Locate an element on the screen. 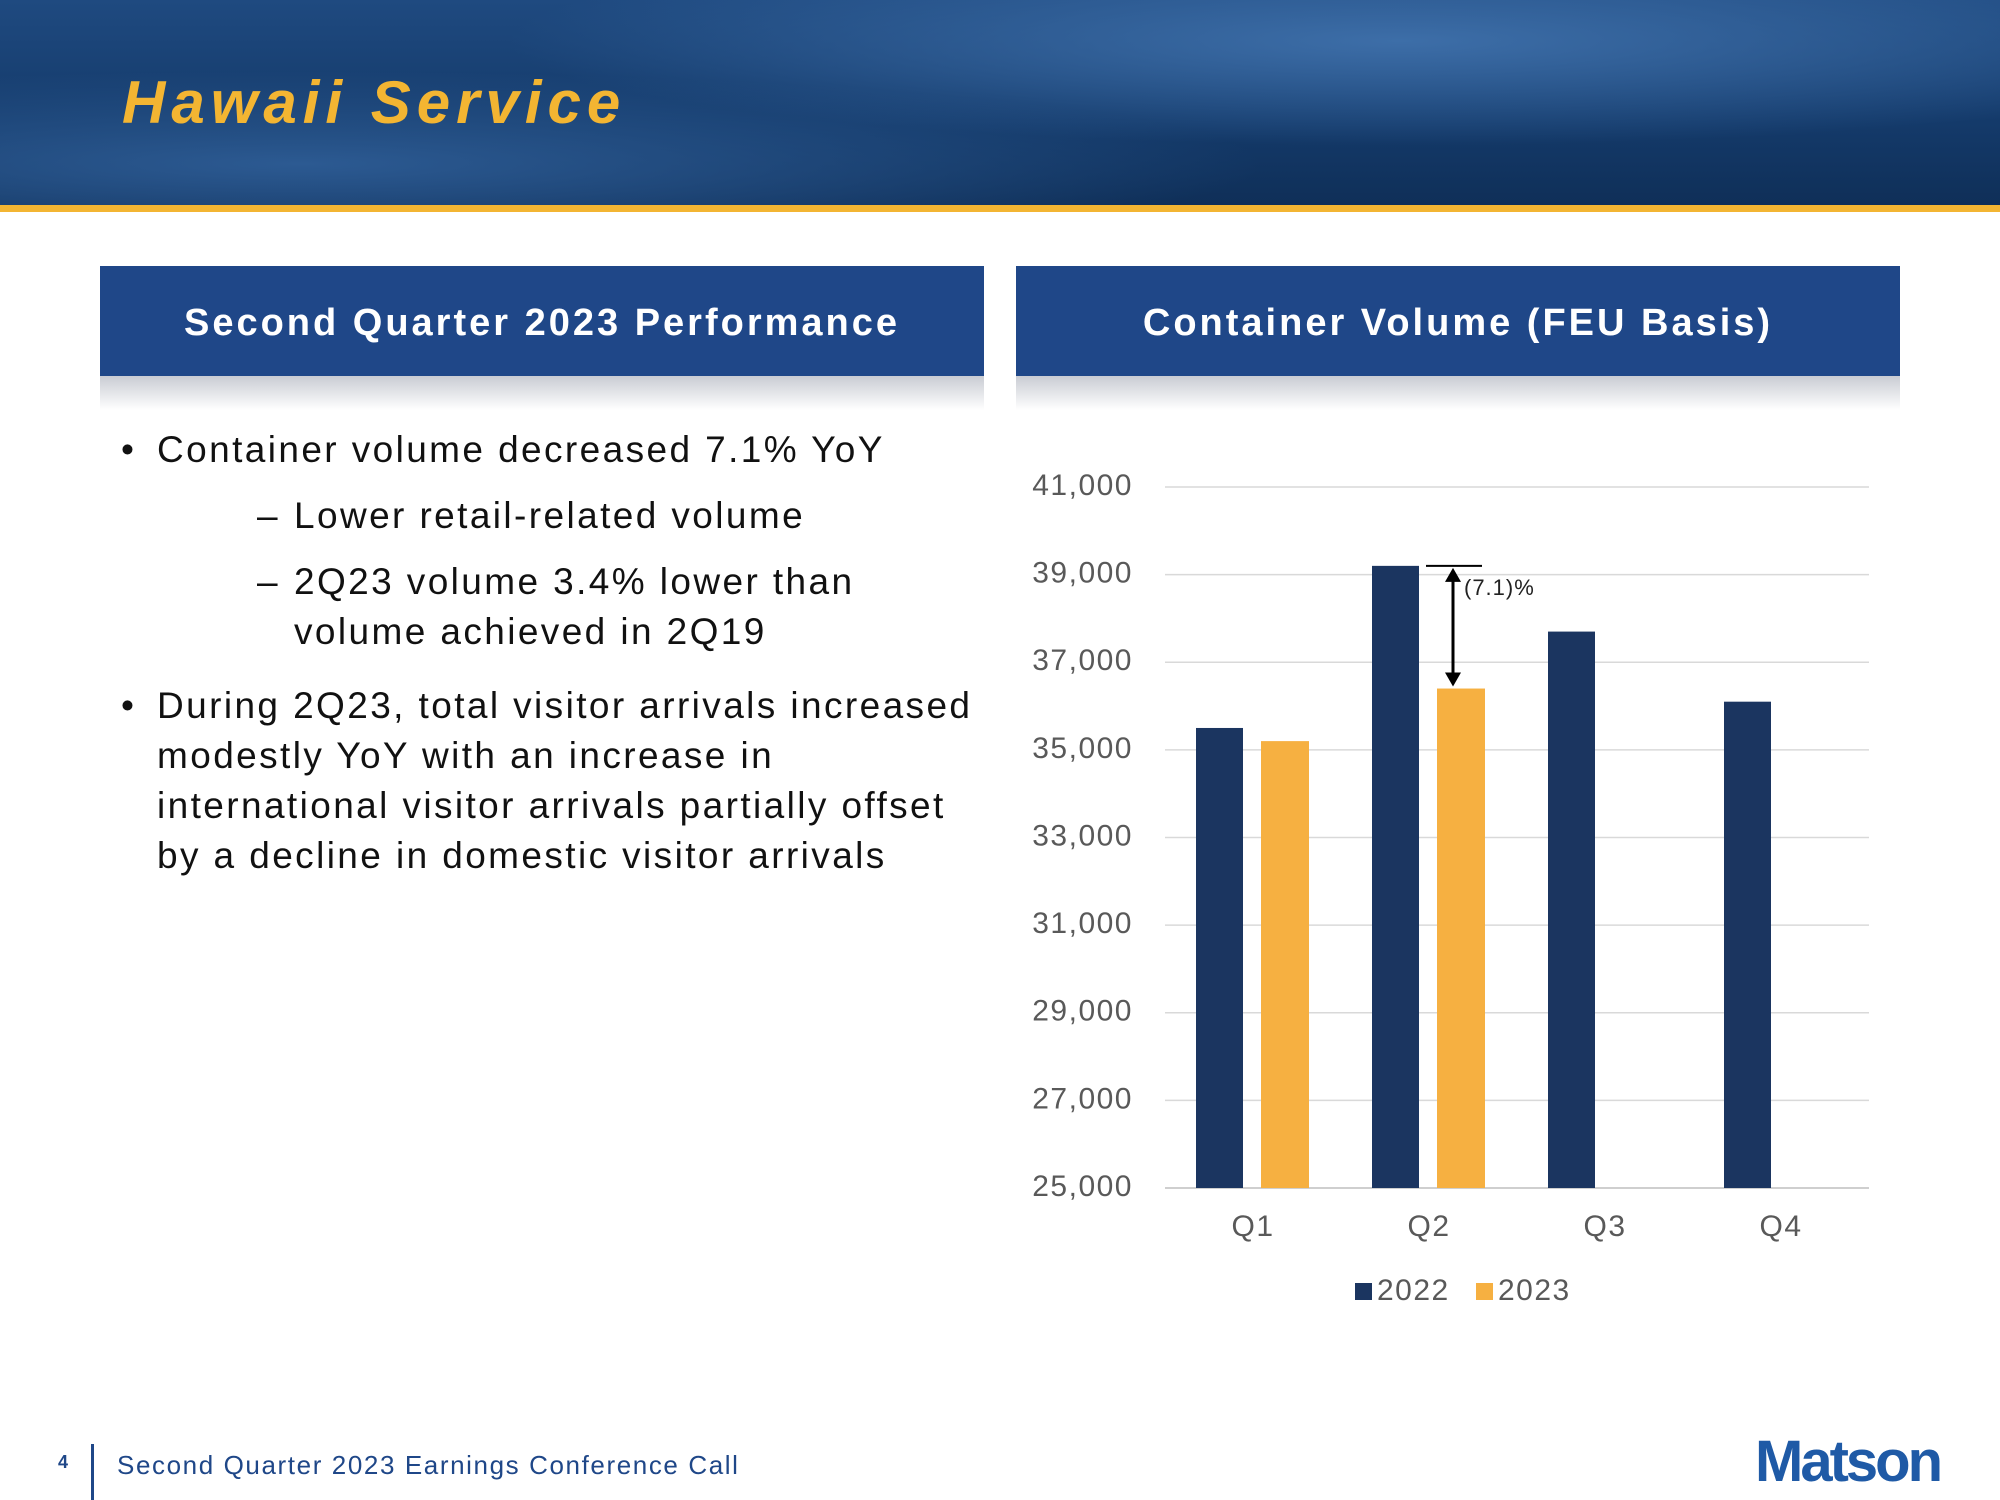  panel-header: Container Volume (FEU Basis) is located at coordinates (1458, 321).